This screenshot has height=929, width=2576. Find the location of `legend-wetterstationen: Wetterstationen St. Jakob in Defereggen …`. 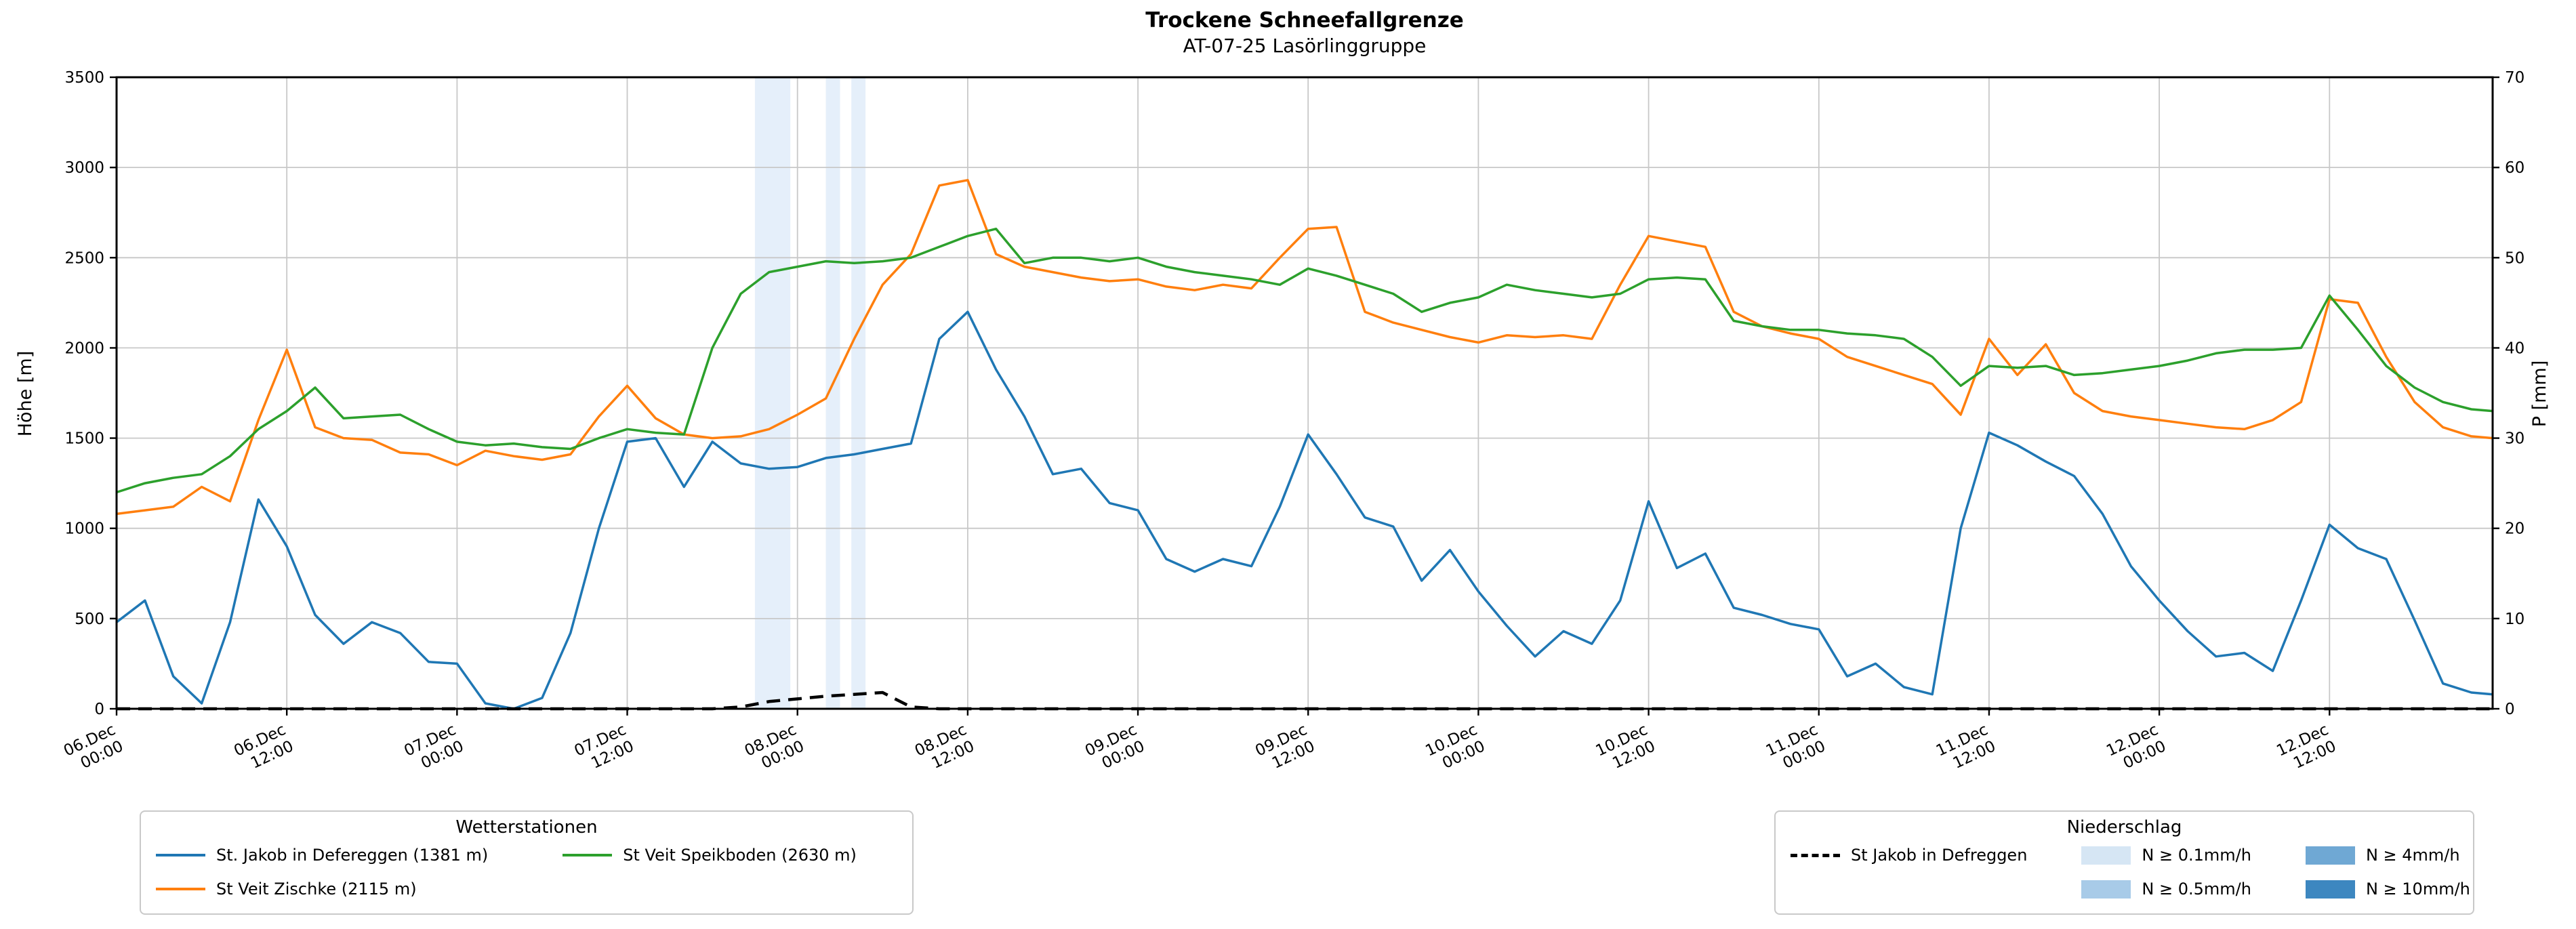

legend-wetterstationen: Wetterstationen St. Jakob in Defereggen … is located at coordinates (527, 862).